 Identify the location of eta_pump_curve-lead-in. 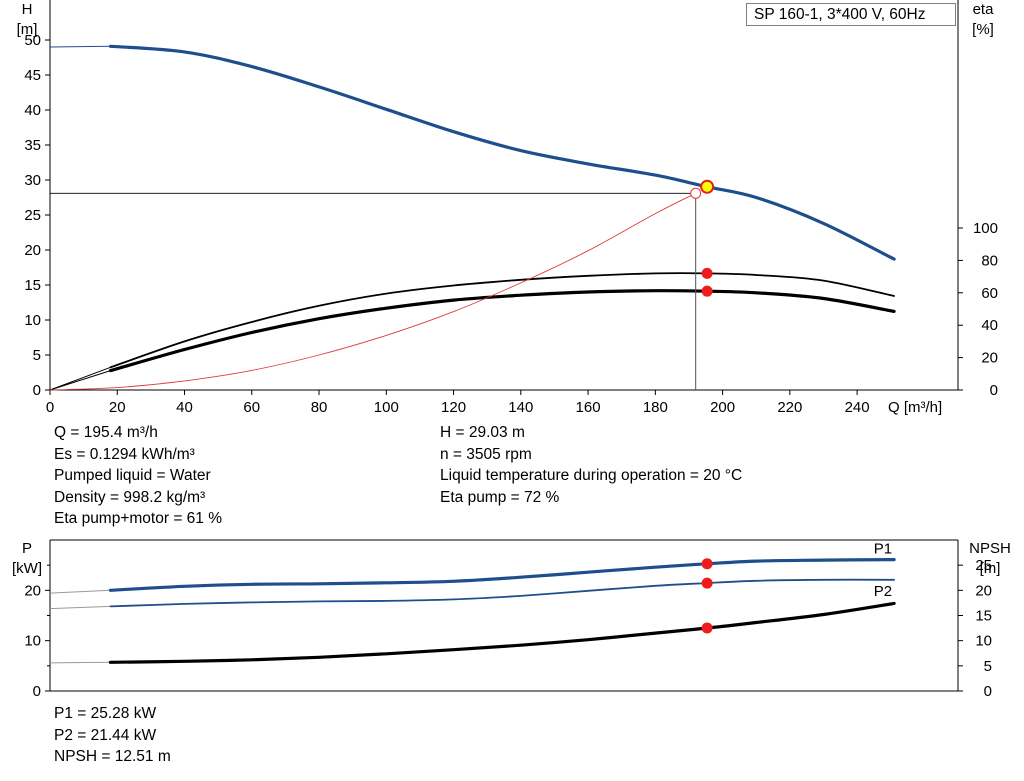
(80, 378).